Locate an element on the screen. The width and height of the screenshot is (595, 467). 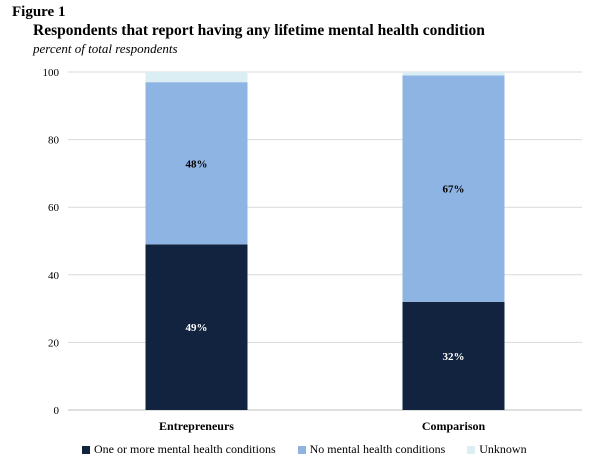
legend-label-conditions: One or more mental health conditions is located at coordinates (185, 449).